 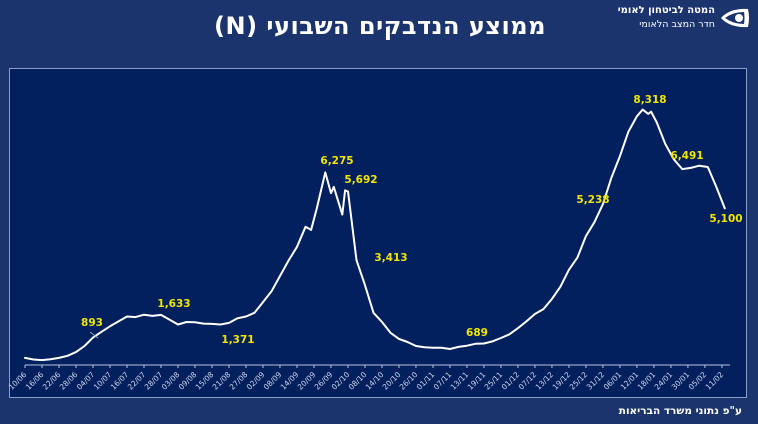 What do you see at coordinates (443, 381) in the screenshot?
I see `x-tick-label: 07/11` at bounding box center [443, 381].